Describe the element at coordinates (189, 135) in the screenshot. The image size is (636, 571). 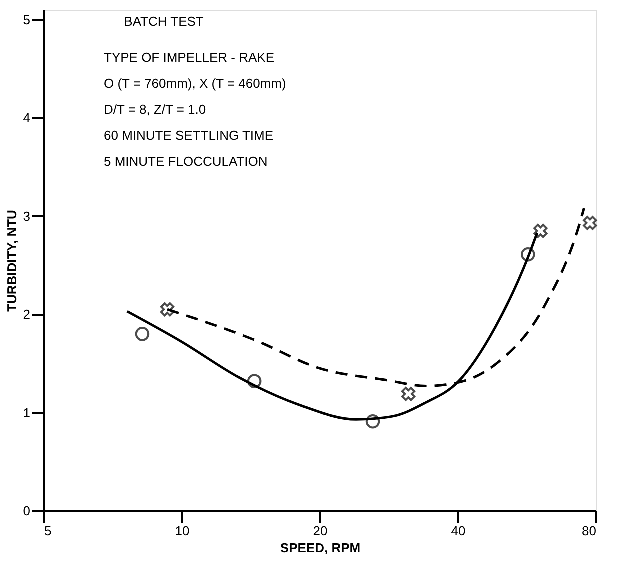
I see `annotation: 60 MINUTE SETTLING TIME` at that location.